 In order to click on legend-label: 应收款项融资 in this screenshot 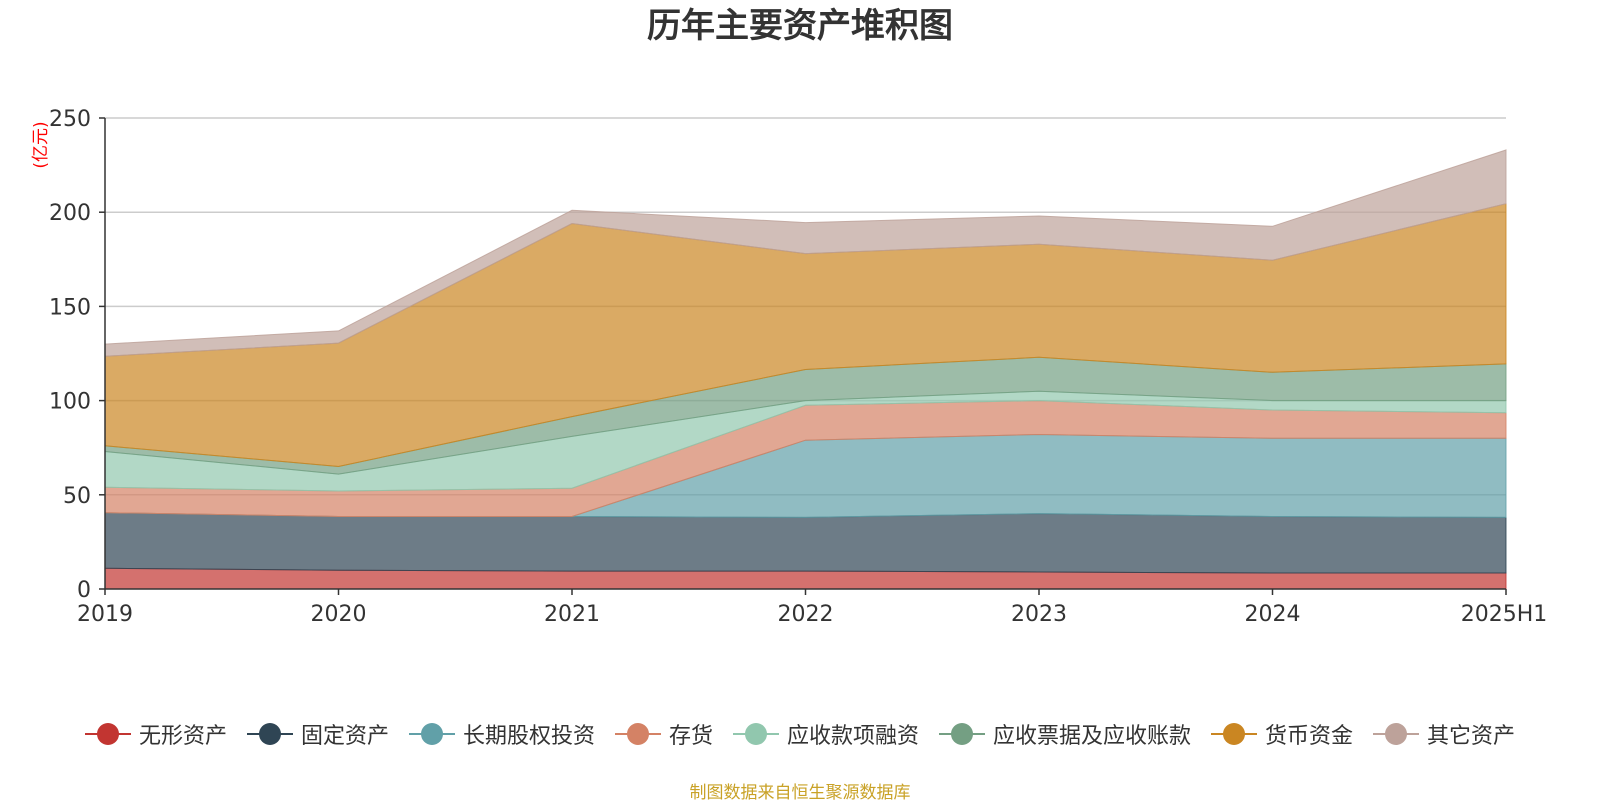, I will do `click(853, 736)`.